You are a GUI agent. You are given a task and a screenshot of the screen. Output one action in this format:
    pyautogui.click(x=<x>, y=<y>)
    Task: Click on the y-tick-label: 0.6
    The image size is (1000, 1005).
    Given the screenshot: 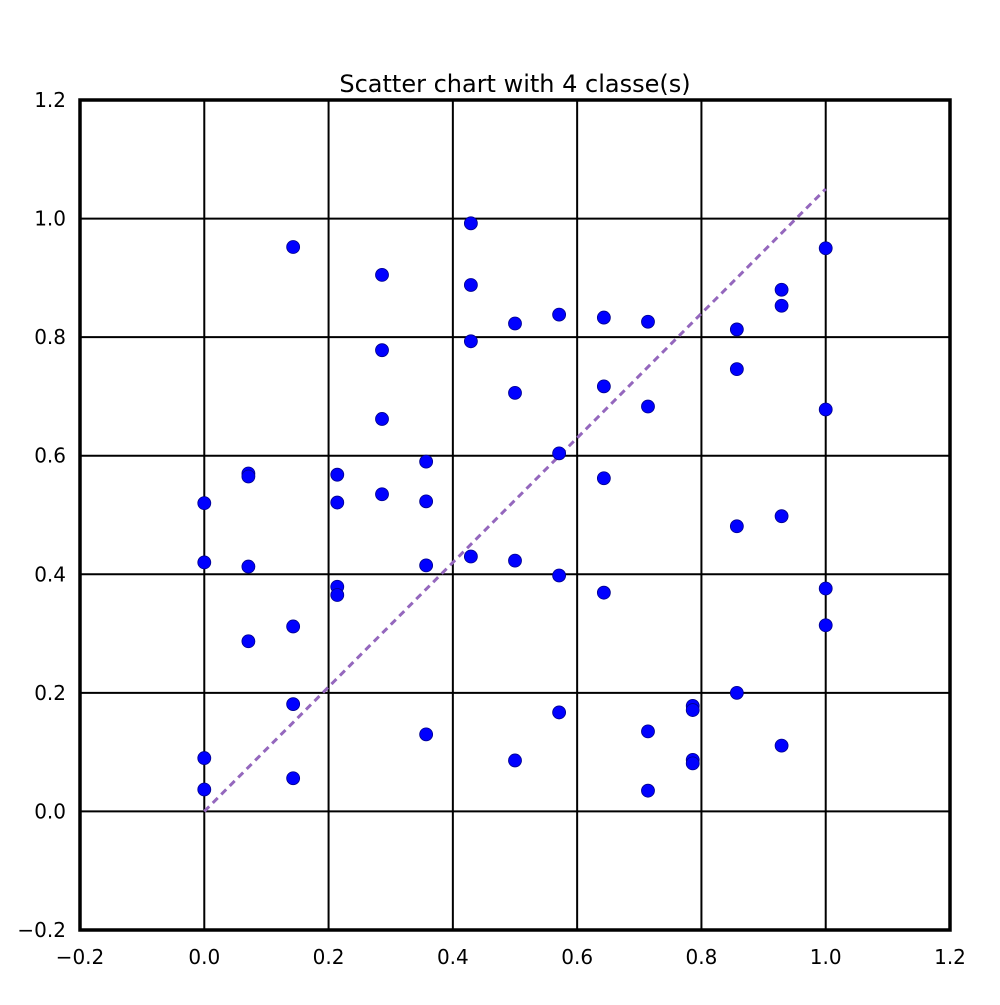 What is the action you would take?
    pyautogui.click(x=50, y=456)
    